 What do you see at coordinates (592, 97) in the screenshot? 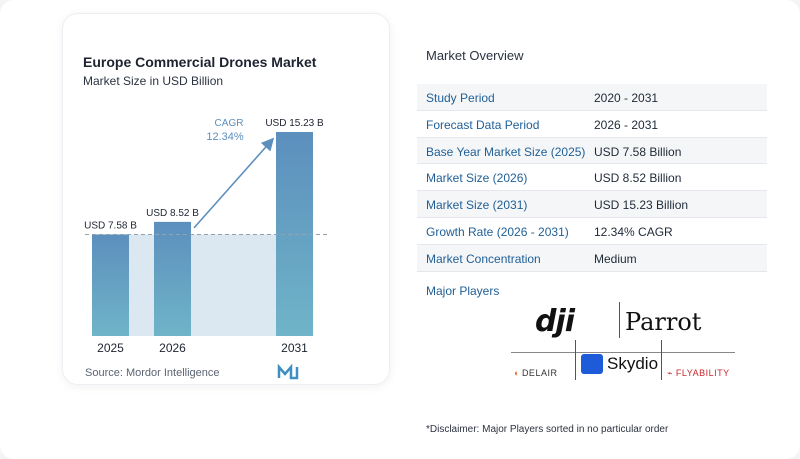
I see `overview-row-study-period: Study Period 2020 - 2031` at bounding box center [592, 97].